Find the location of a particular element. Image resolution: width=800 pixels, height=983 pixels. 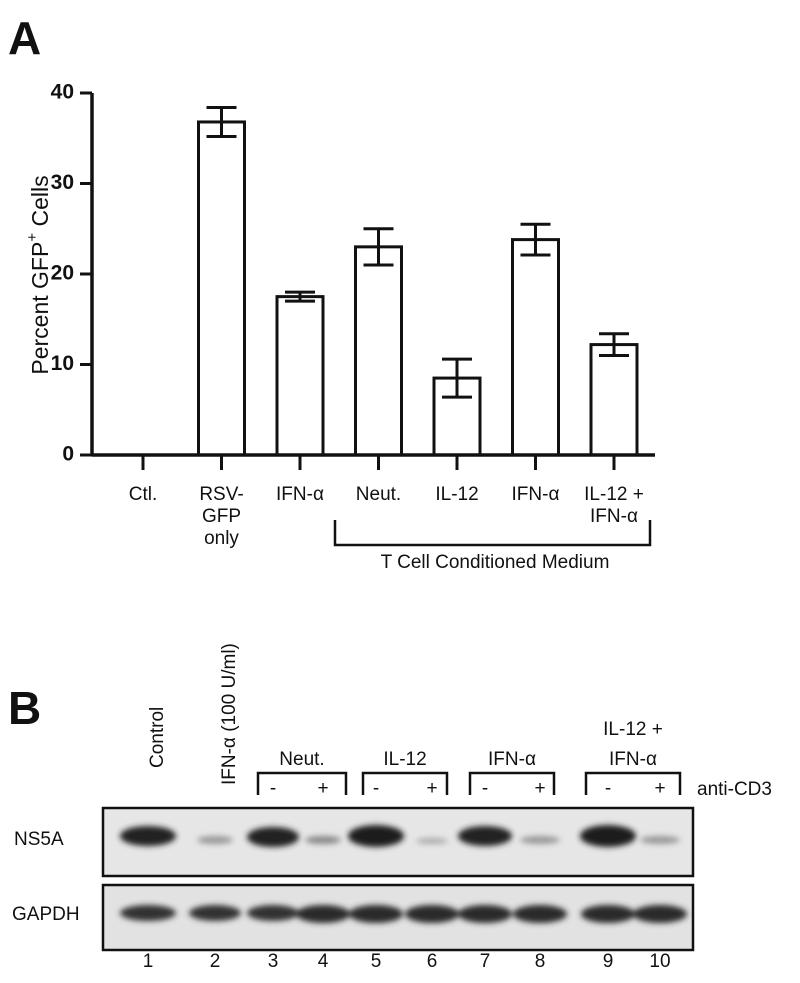

lane-number: 9 is located at coordinates (608, 961).